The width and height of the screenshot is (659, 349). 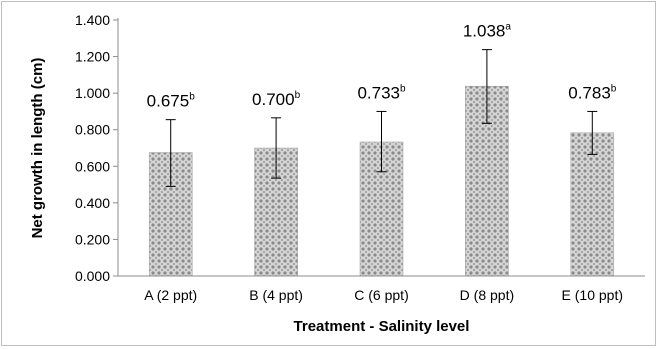 I want to click on x-tick-label: D (8 ppt), so click(x=487, y=295).